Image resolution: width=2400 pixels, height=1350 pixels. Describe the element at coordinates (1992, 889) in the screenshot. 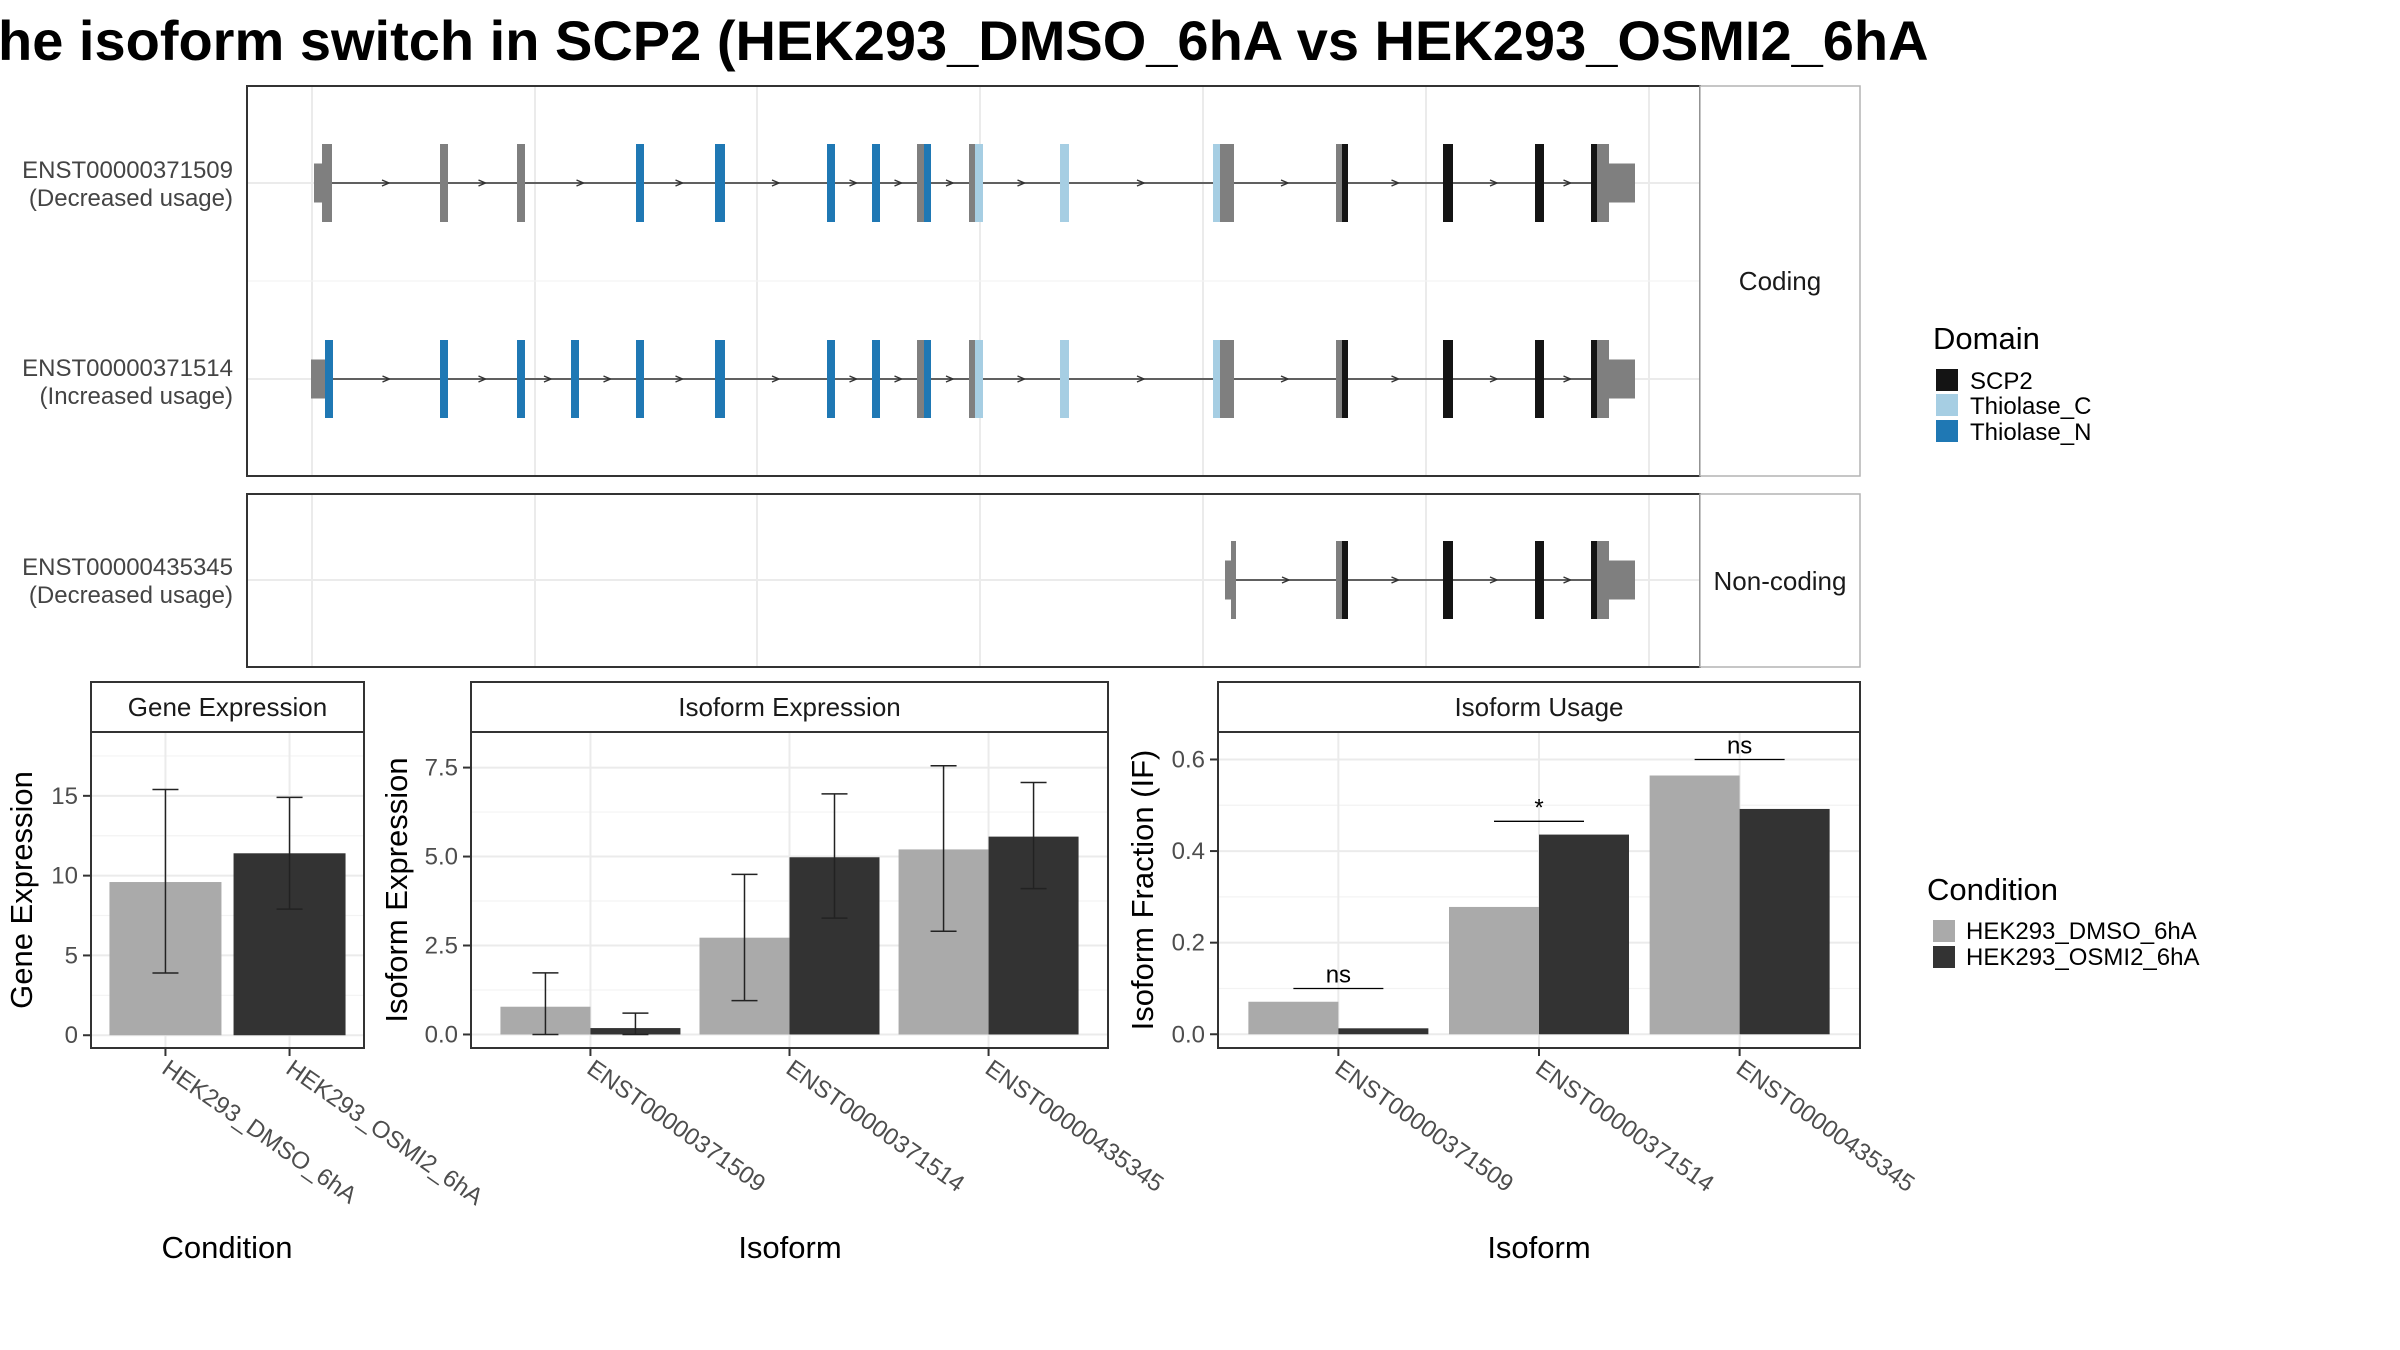

I see `condition-legend-title: Condition` at that location.